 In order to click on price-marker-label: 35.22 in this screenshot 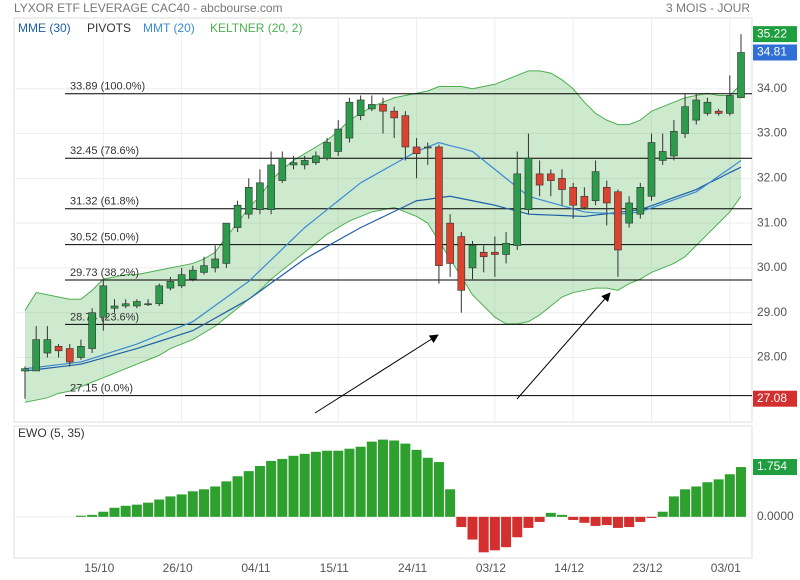, I will do `click(772, 33)`.